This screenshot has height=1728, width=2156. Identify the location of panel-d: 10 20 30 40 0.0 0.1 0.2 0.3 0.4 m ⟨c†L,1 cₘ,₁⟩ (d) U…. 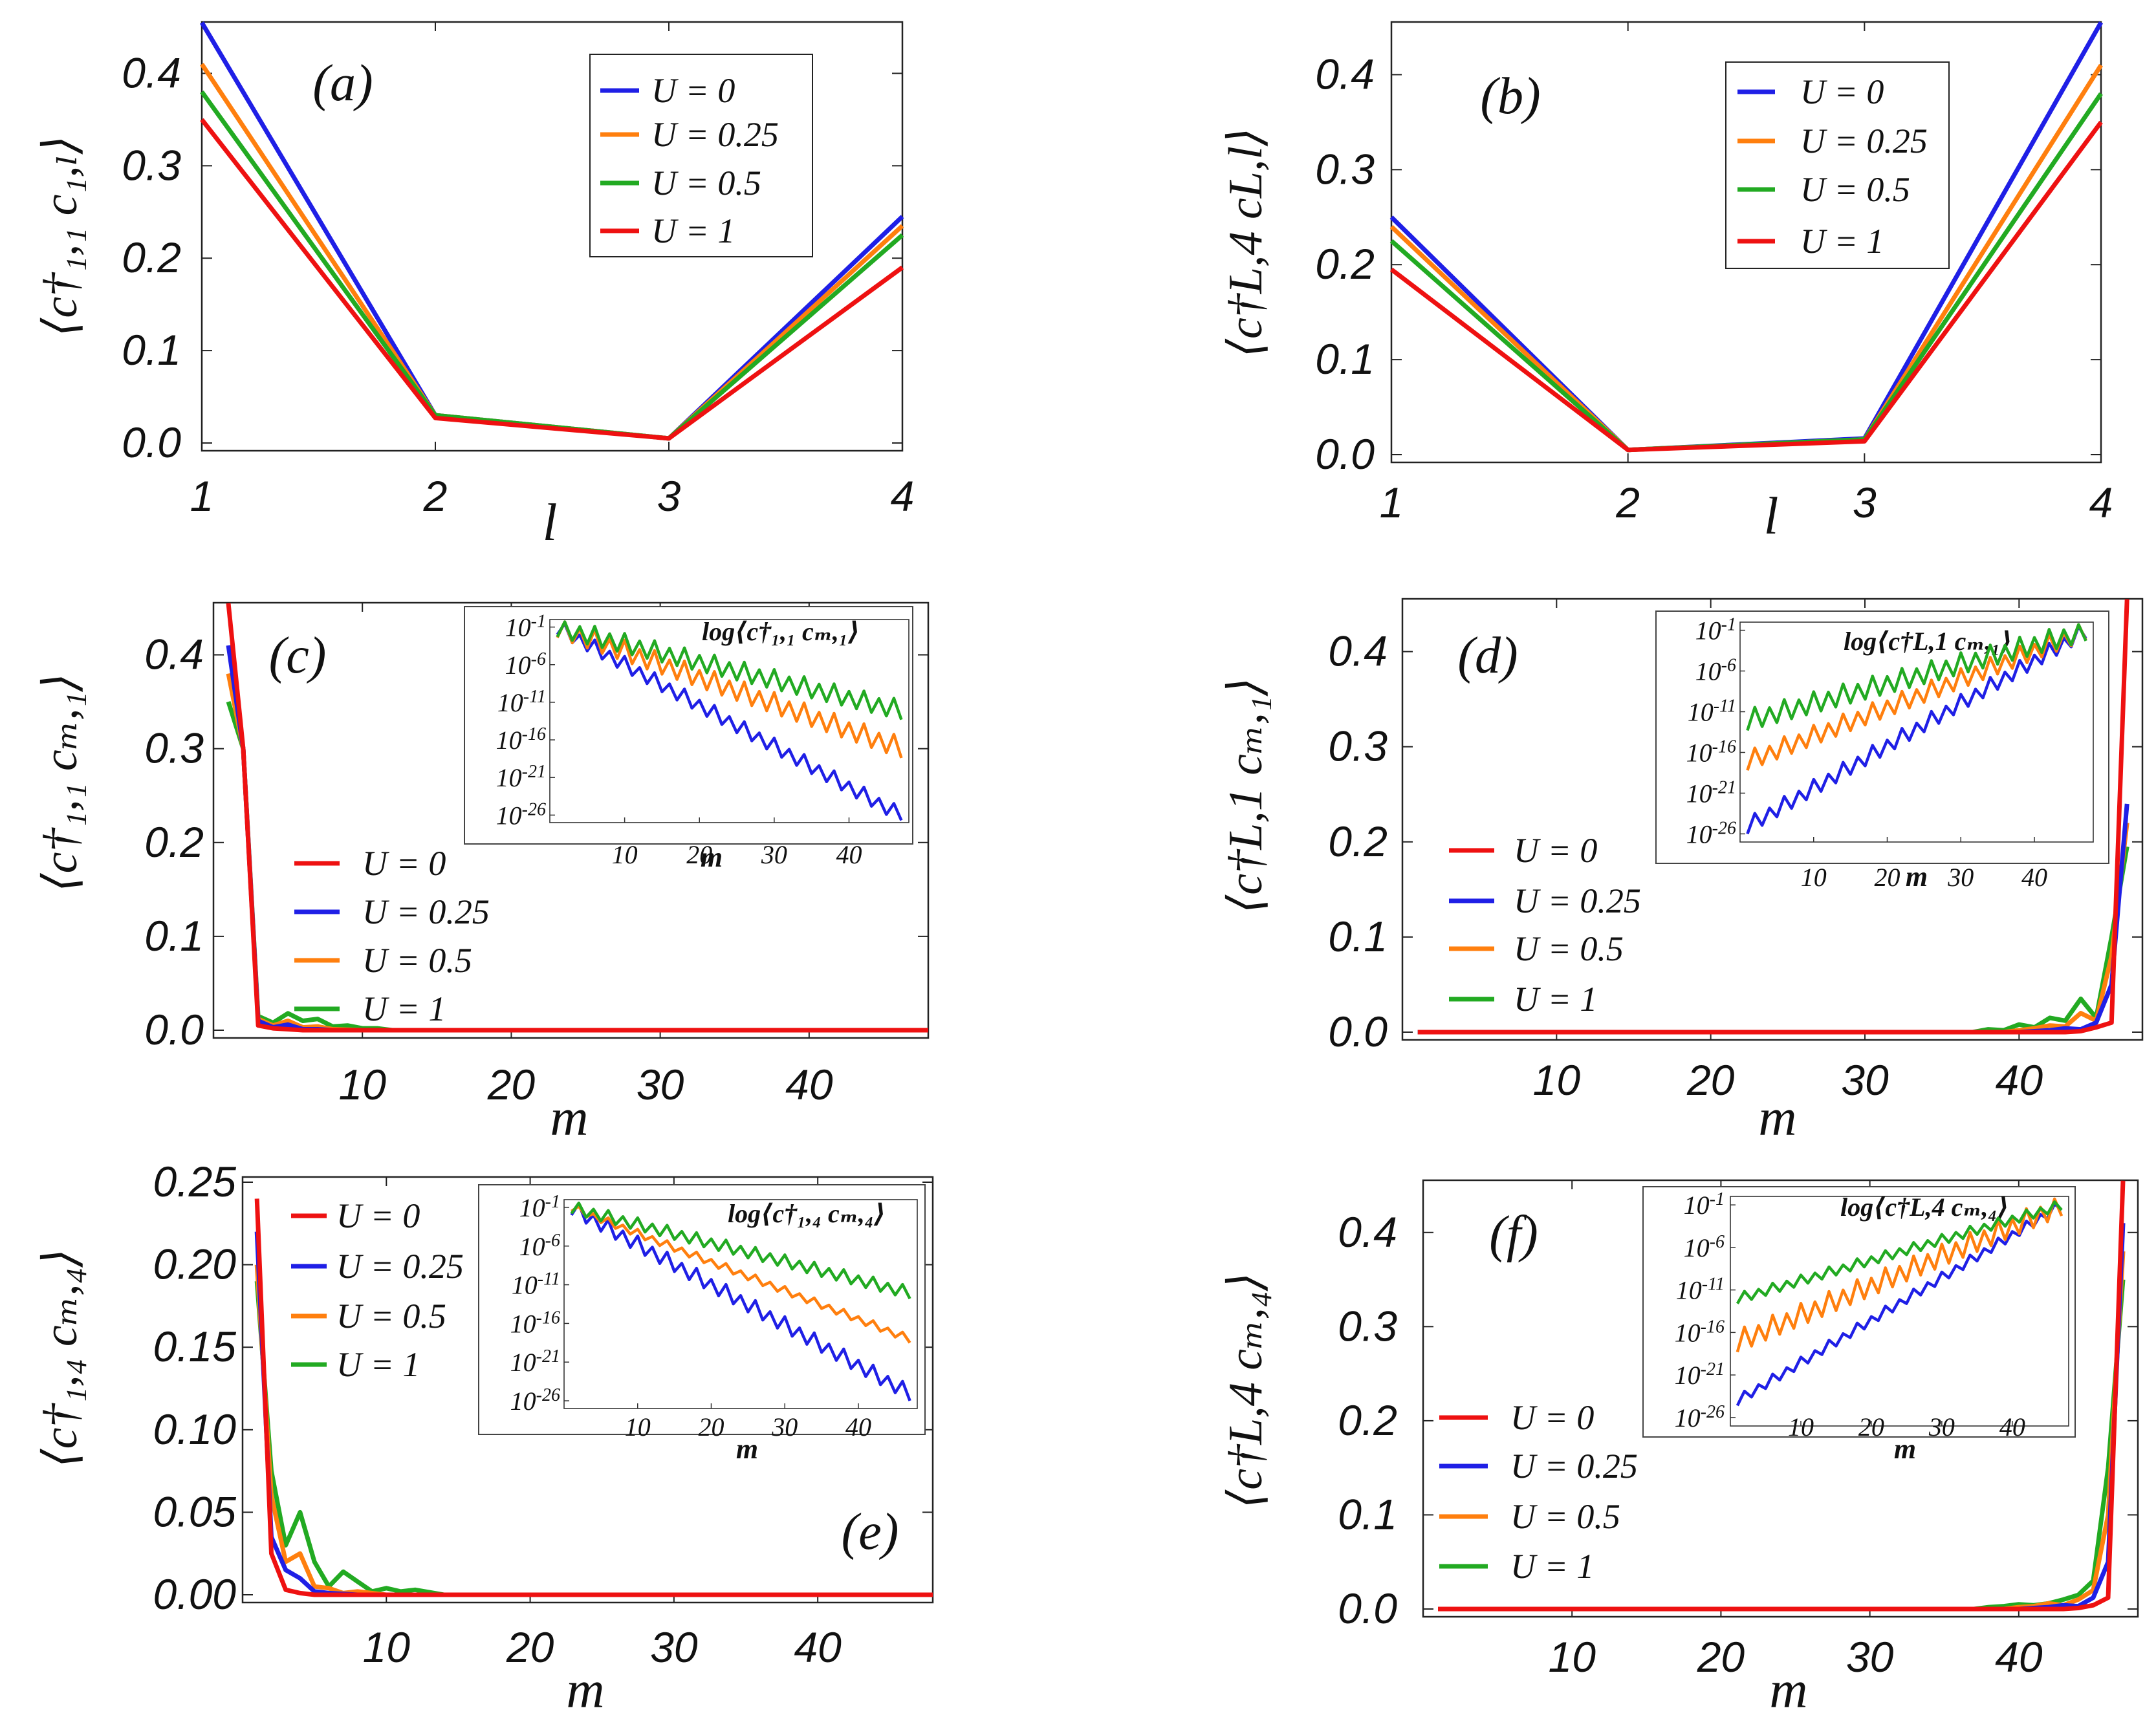
(1681, 872).